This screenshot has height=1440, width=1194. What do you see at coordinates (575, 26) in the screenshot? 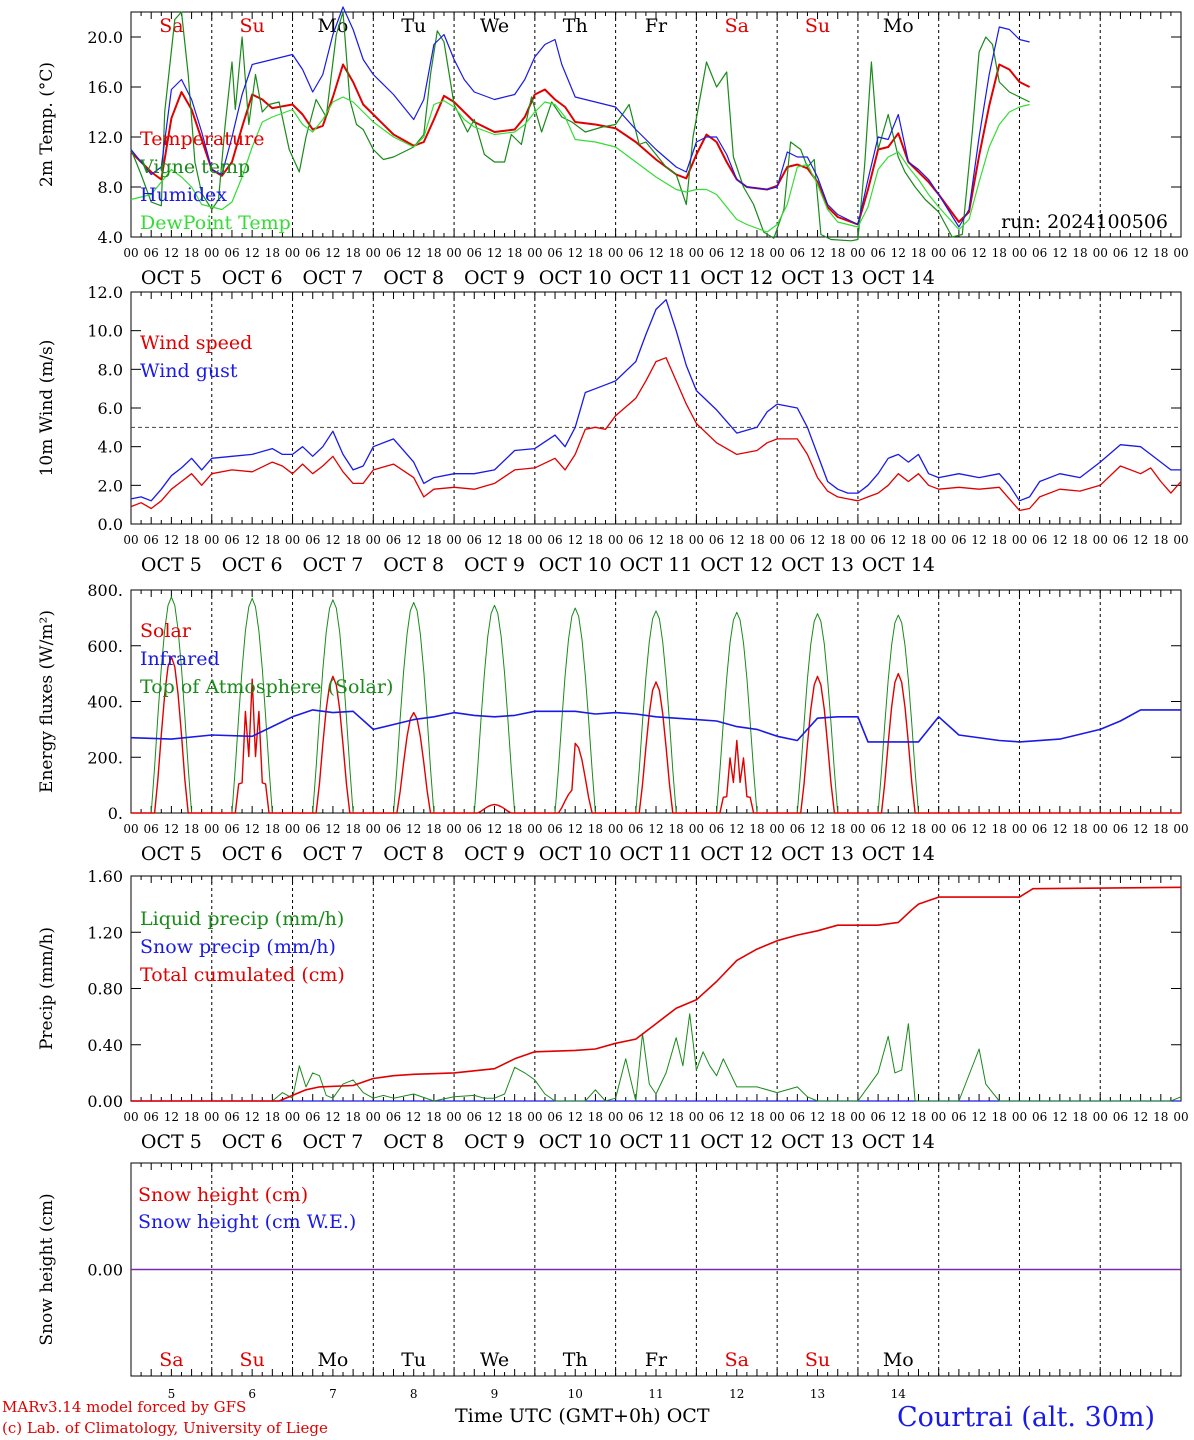
I see `day-name: Th` at bounding box center [575, 26].